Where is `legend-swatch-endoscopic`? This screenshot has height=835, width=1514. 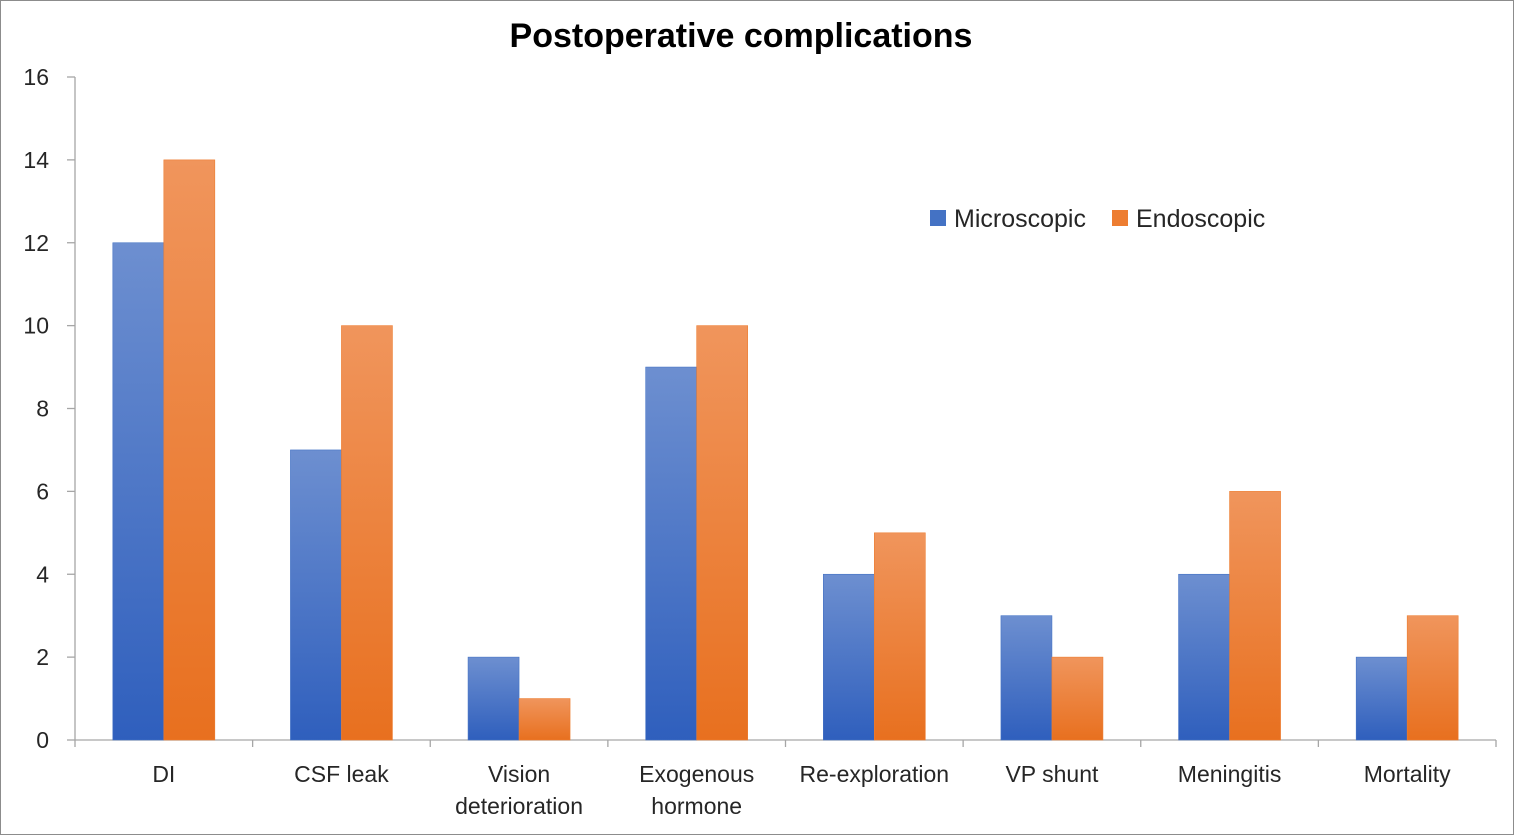
legend-swatch-endoscopic is located at coordinates (1120, 218).